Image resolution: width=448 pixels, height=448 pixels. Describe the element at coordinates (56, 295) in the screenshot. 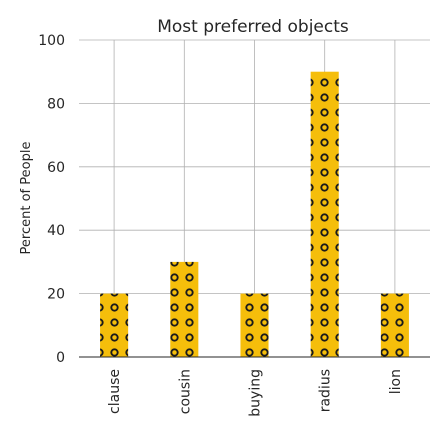

I see `y-tick-label: 20` at that location.